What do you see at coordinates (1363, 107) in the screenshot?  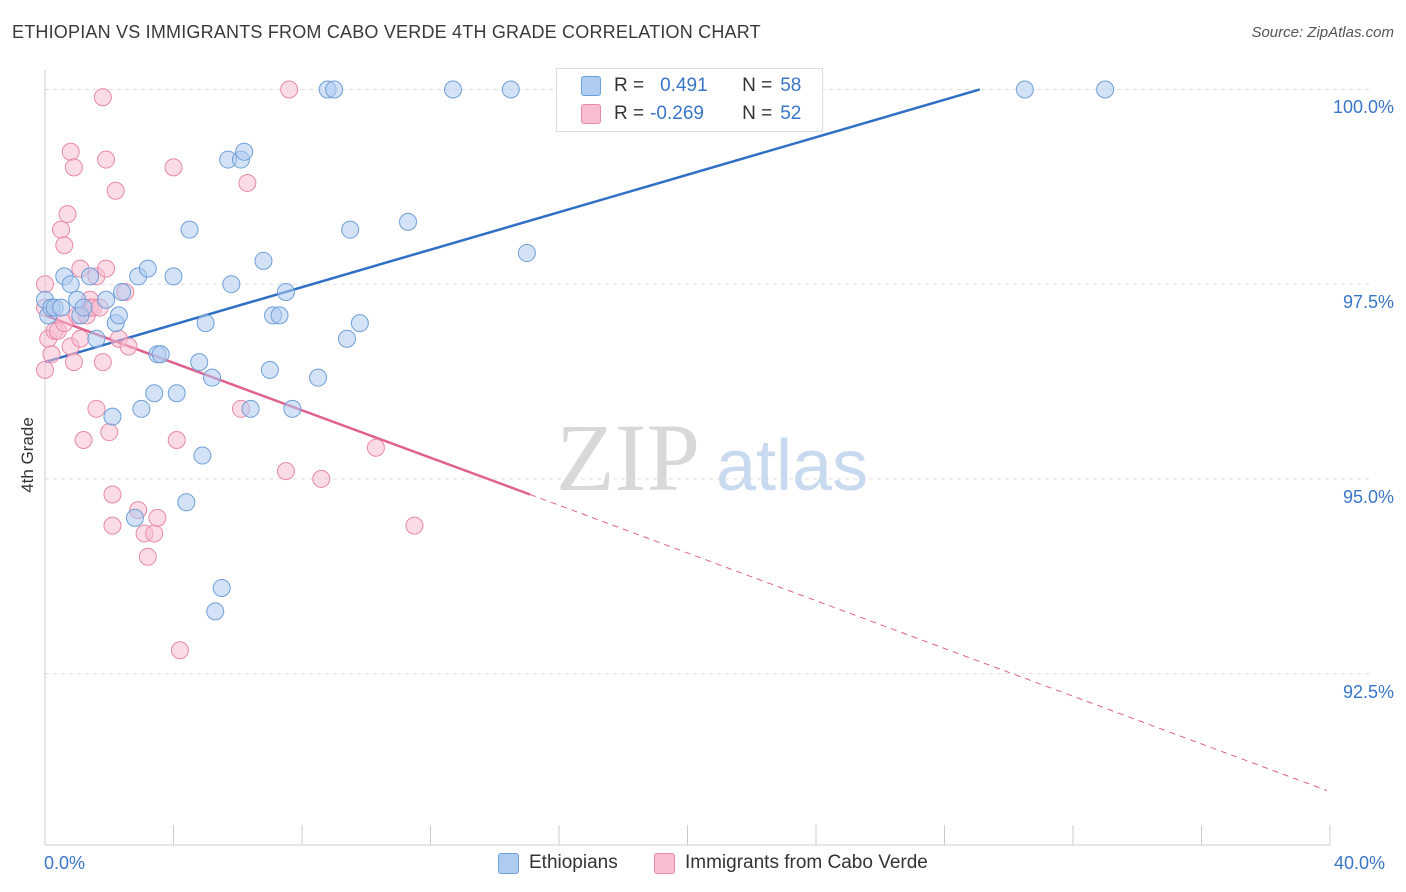 I see `y-tick-label: 100.0%` at bounding box center [1363, 107].